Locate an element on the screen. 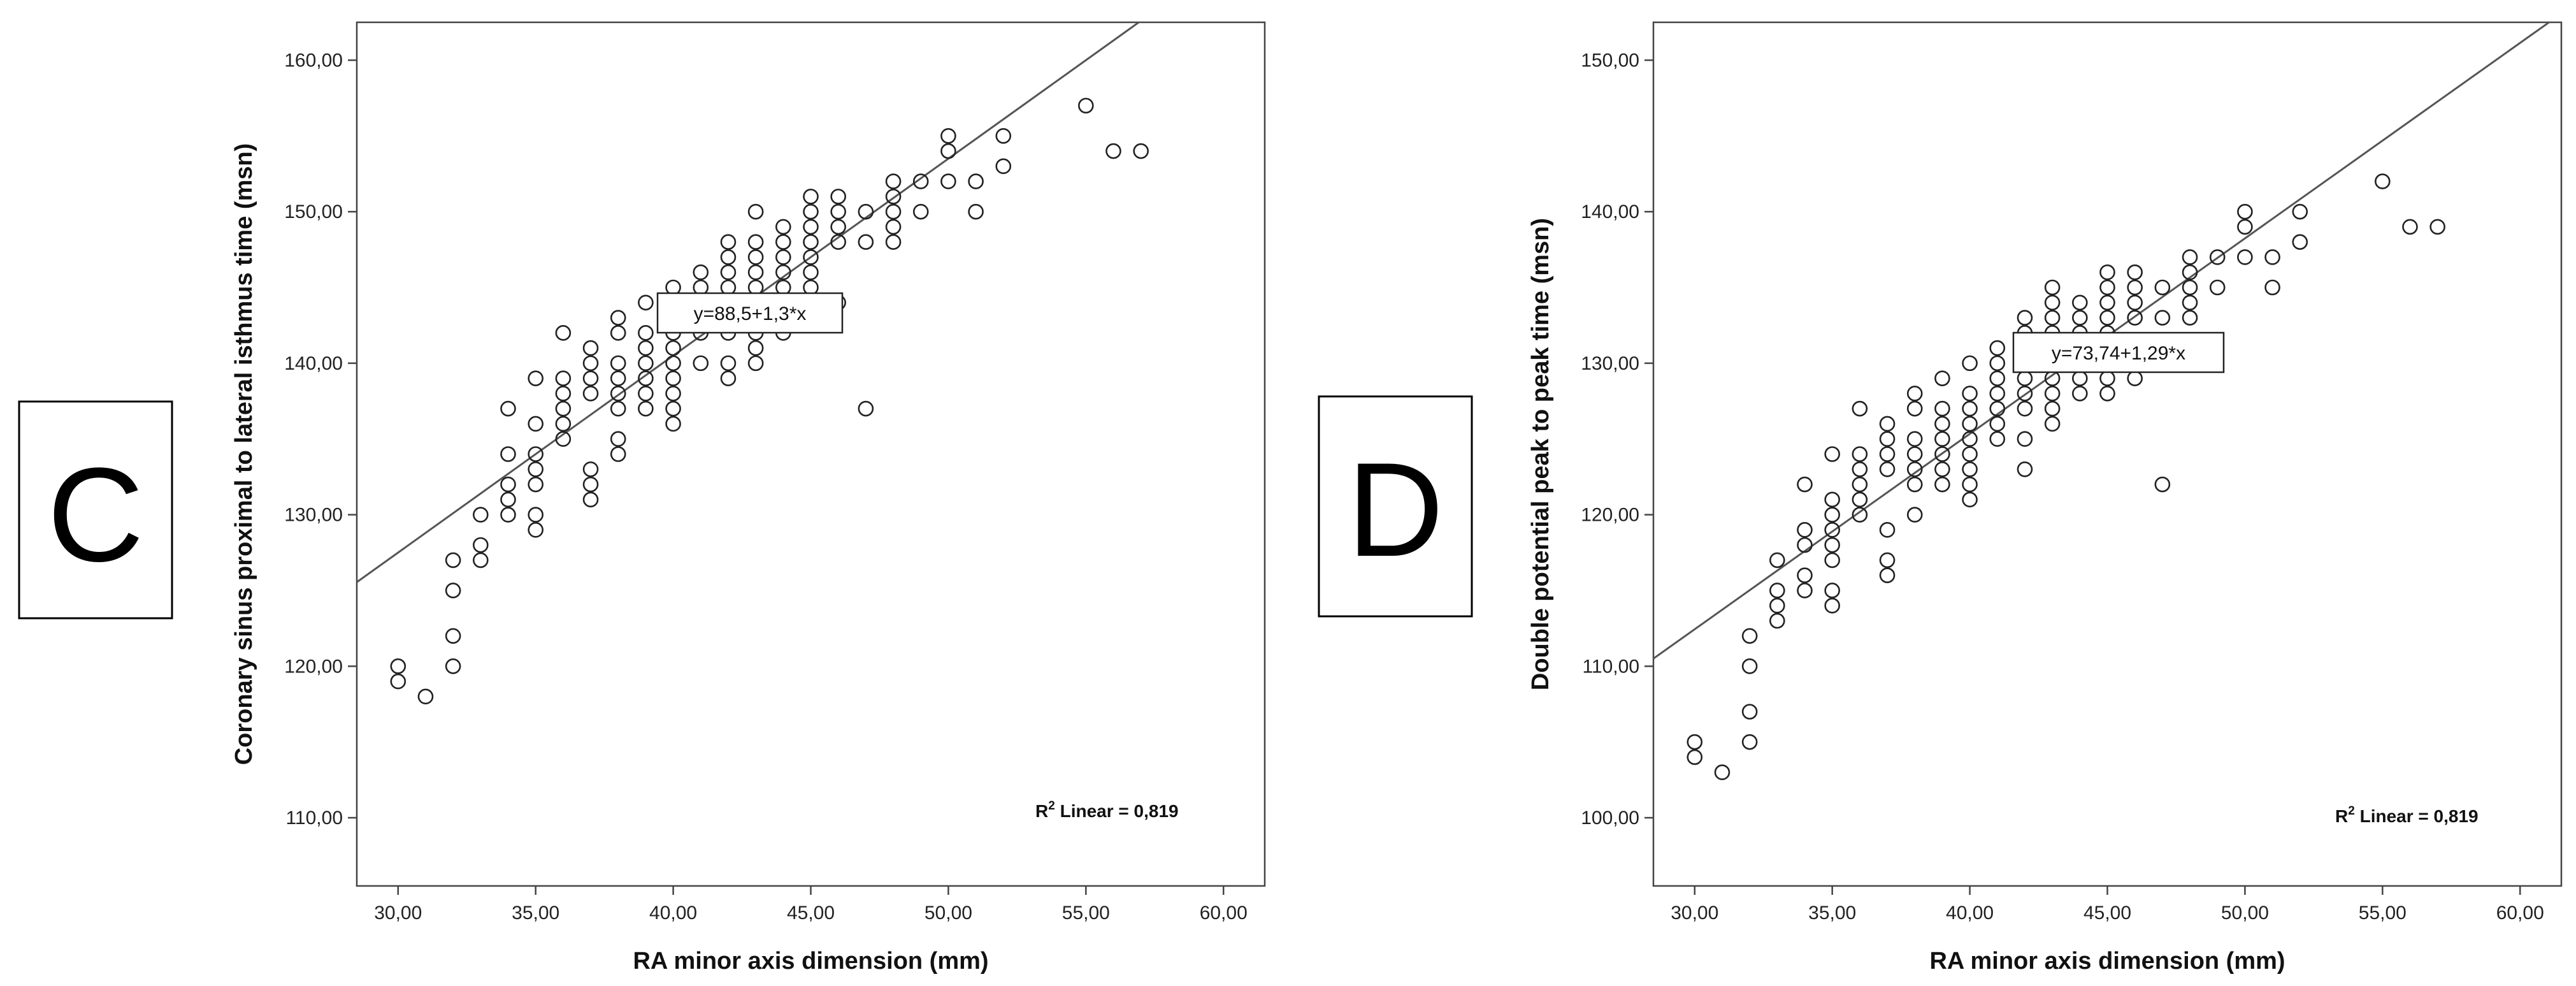 This screenshot has height=986, width=2576. panel-d-letter: D is located at coordinates (1396, 509).